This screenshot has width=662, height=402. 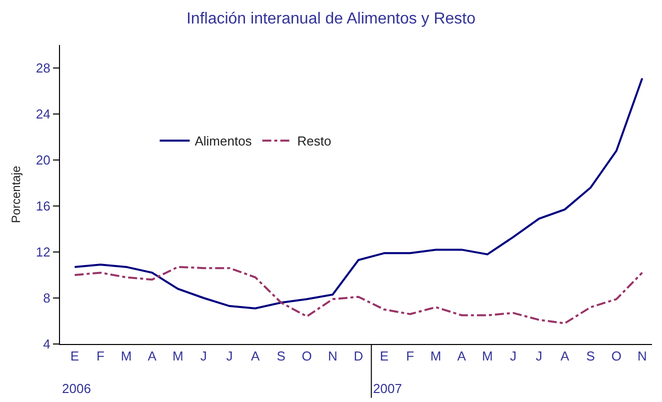 I want to click on text: 2007, so click(x=387, y=388).